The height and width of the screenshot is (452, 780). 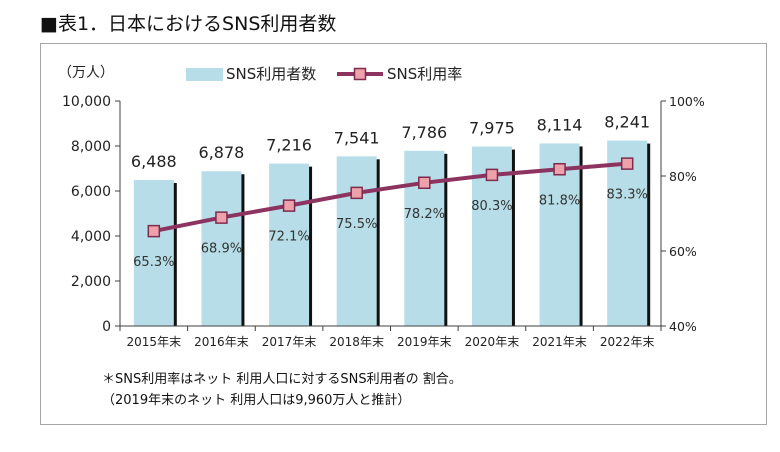 What do you see at coordinates (91, 147) in the screenshot?
I see `y-tick-label-left-4: 8,000` at bounding box center [91, 147].